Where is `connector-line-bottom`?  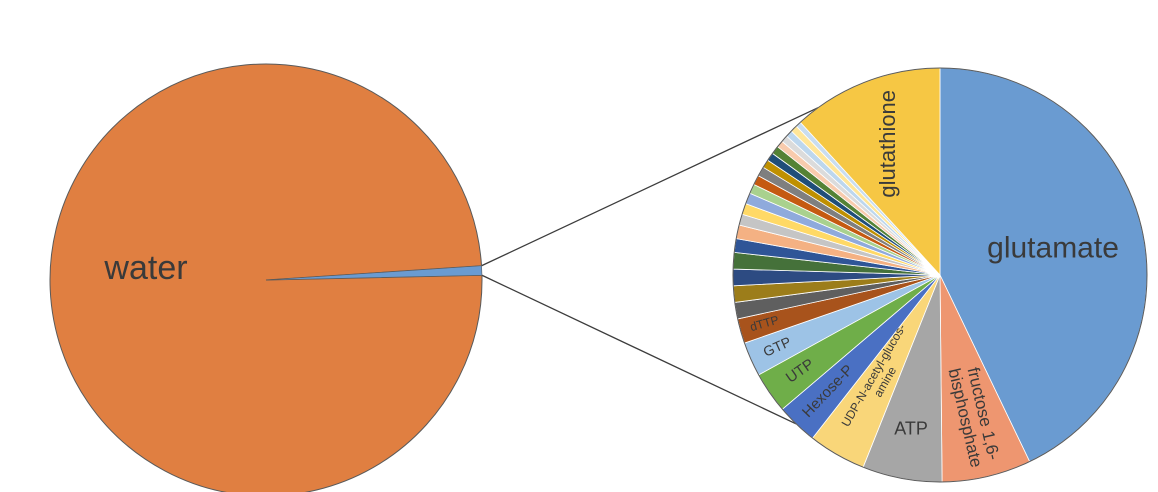
connector-line-bottom is located at coordinates (639, 349).